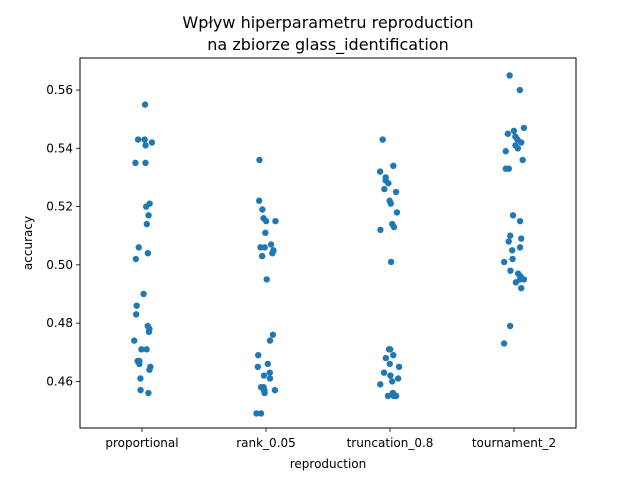 The image size is (640, 480). What do you see at coordinates (28, 243) in the screenshot?
I see `y-axis-label: accuracy` at bounding box center [28, 243].